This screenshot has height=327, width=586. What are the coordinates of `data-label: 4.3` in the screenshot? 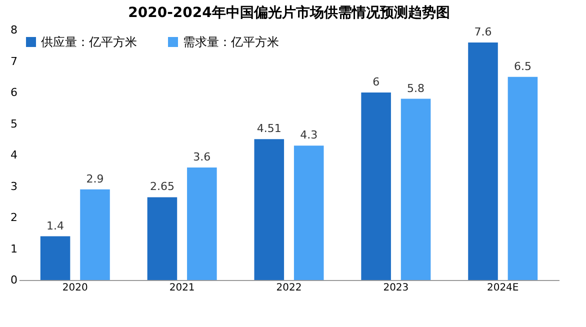 It's located at (309, 135).